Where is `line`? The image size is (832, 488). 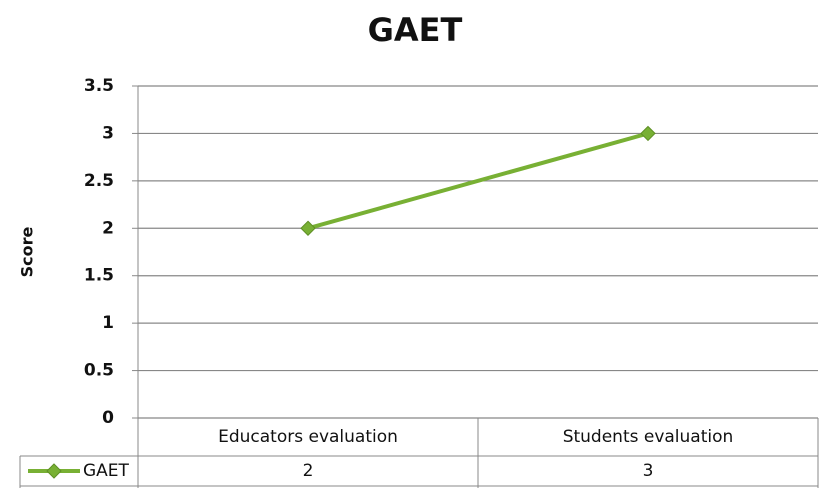
line is located at coordinates (478, 181).